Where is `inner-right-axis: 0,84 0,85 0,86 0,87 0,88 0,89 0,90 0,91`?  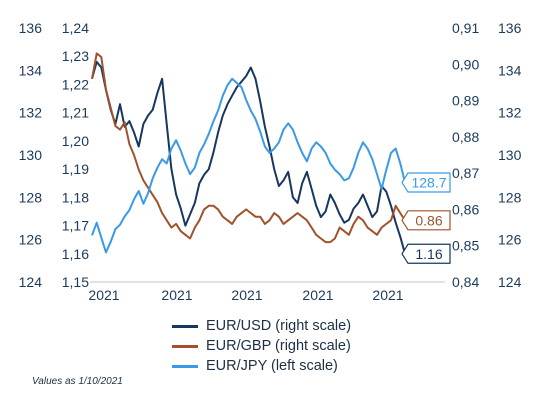
inner-right-axis: 0,84 0,85 0,86 0,87 0,88 0,89 0,90 0,91 is located at coordinates (465, 155).